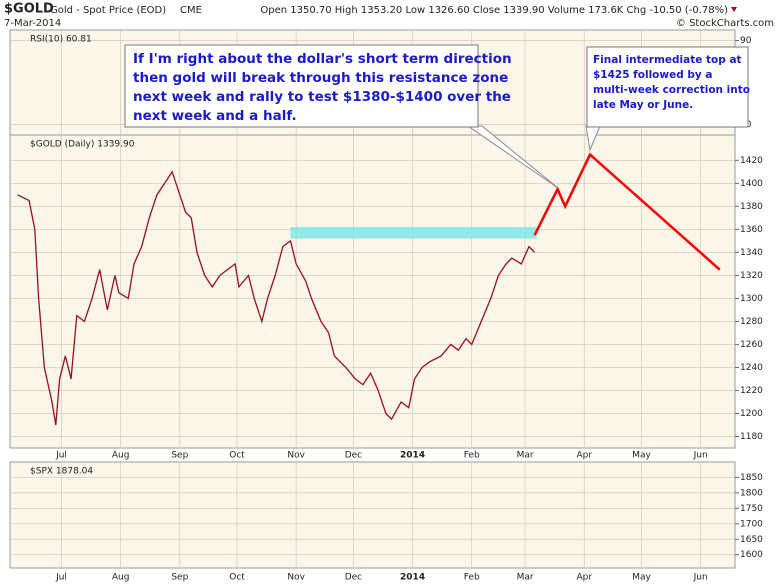  What do you see at coordinates (734, 9) in the screenshot?
I see `down-arrow` at bounding box center [734, 9].